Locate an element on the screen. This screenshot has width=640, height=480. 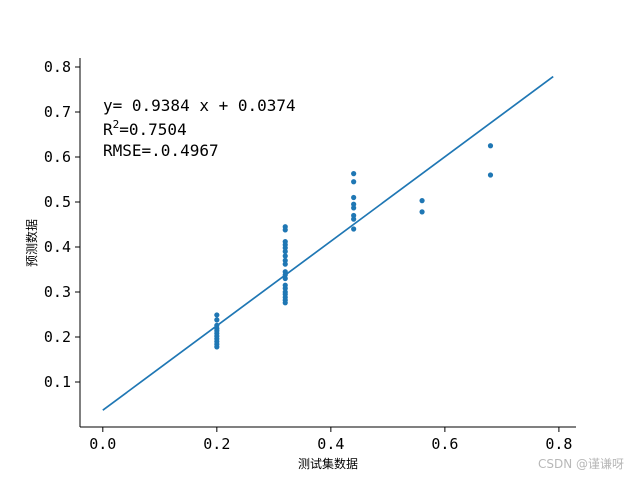
y-ticks: 0.1 0.2 0.3 0.4 0.5 0.6 0.7 0.8 is located at coordinates (62, 224).